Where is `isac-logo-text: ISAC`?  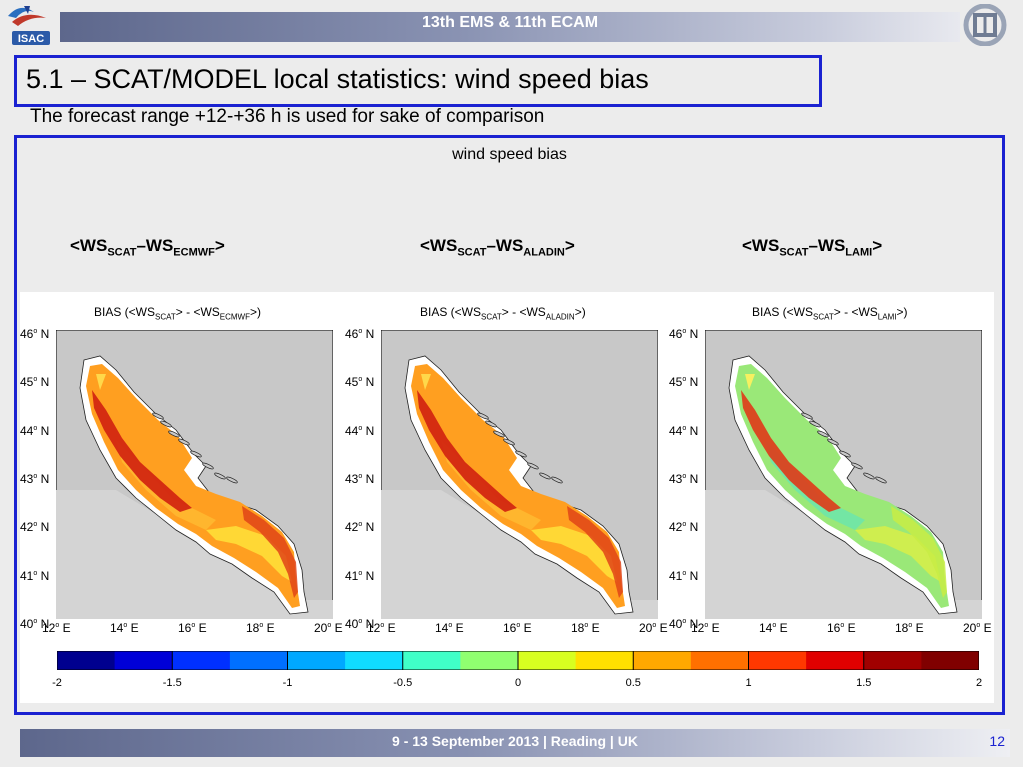 isac-logo-text: ISAC is located at coordinates (31, 39).